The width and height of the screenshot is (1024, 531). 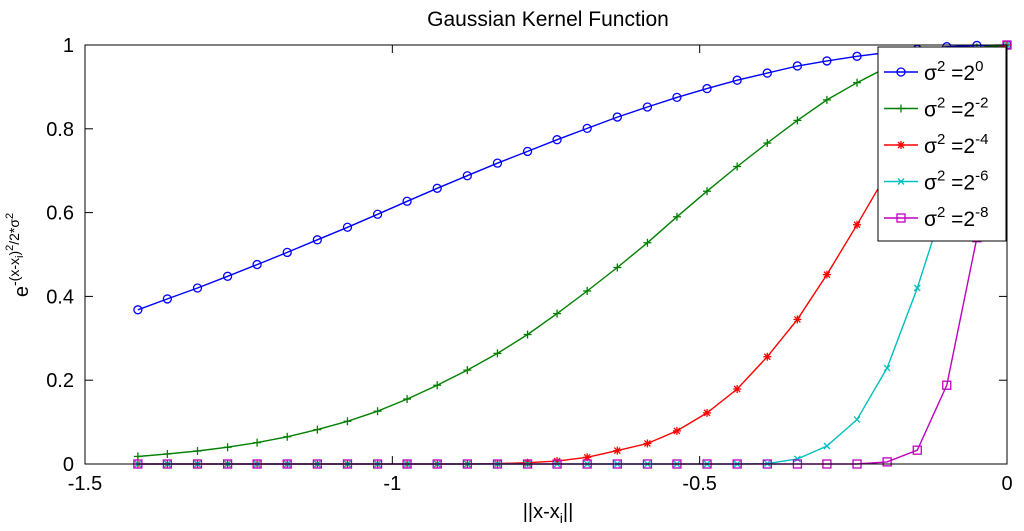 What do you see at coordinates (60, 381) in the screenshot?
I see `y-tick-label: 0.2` at bounding box center [60, 381].